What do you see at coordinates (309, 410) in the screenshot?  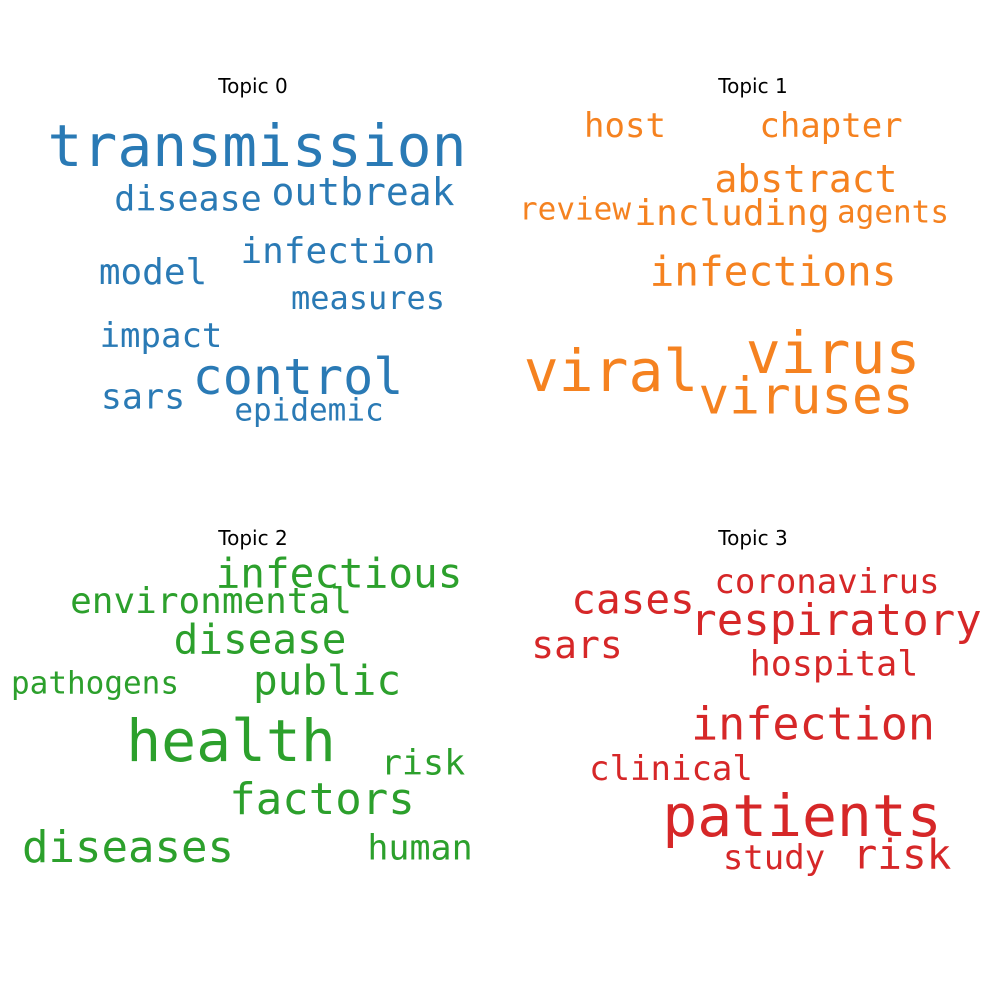 I see `topic-0-word-epidemic: epidemic` at bounding box center [309, 410].